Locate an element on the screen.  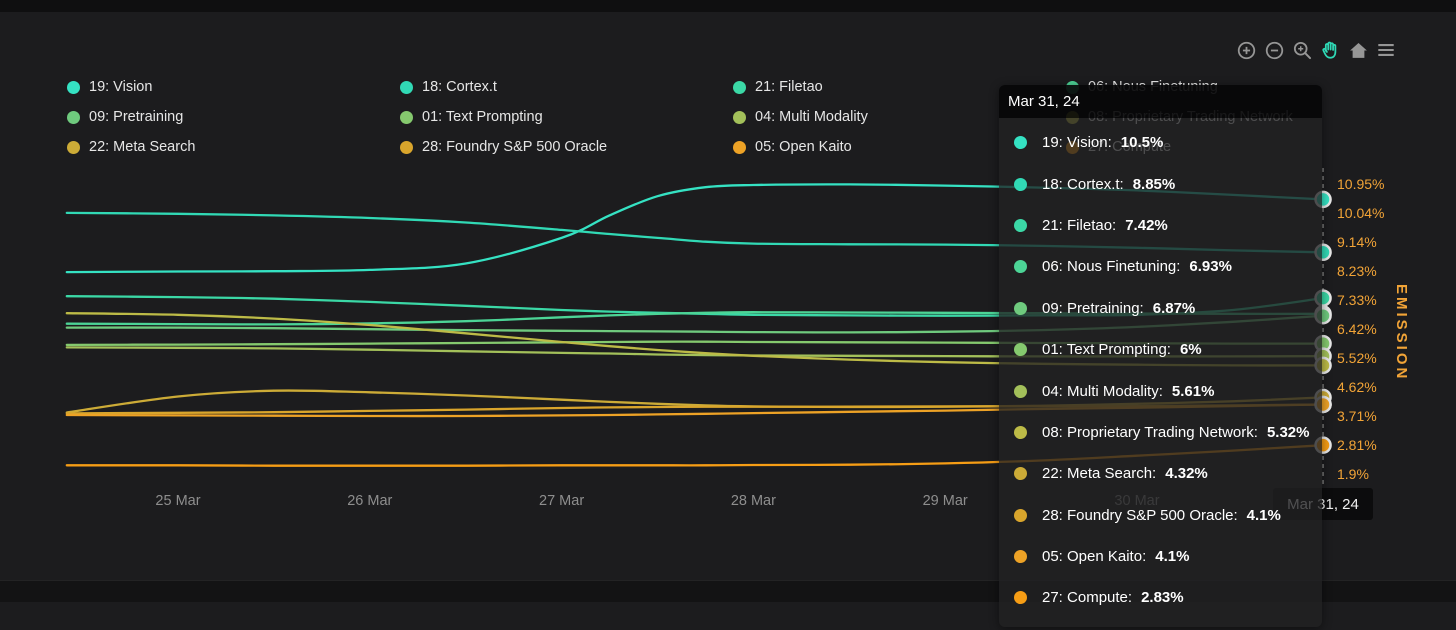
y-tick-label: 9.14% is located at coordinates (1357, 241).